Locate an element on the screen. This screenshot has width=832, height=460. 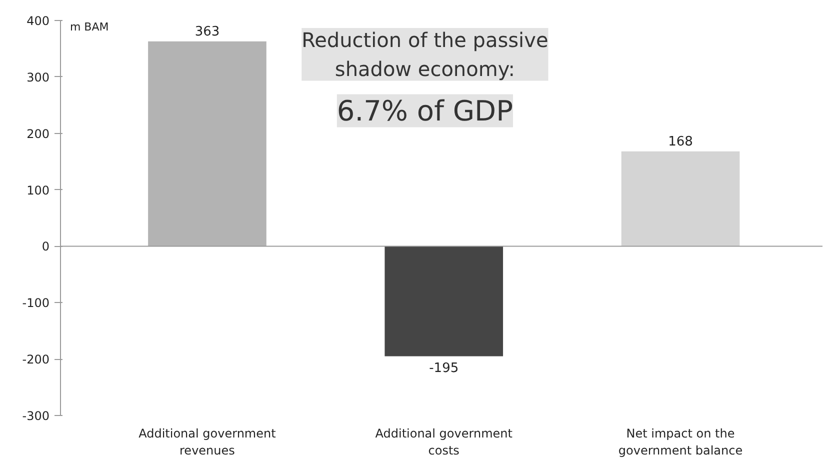
x-tick-label: Net impact on the government balance is located at coordinates (680, 442).